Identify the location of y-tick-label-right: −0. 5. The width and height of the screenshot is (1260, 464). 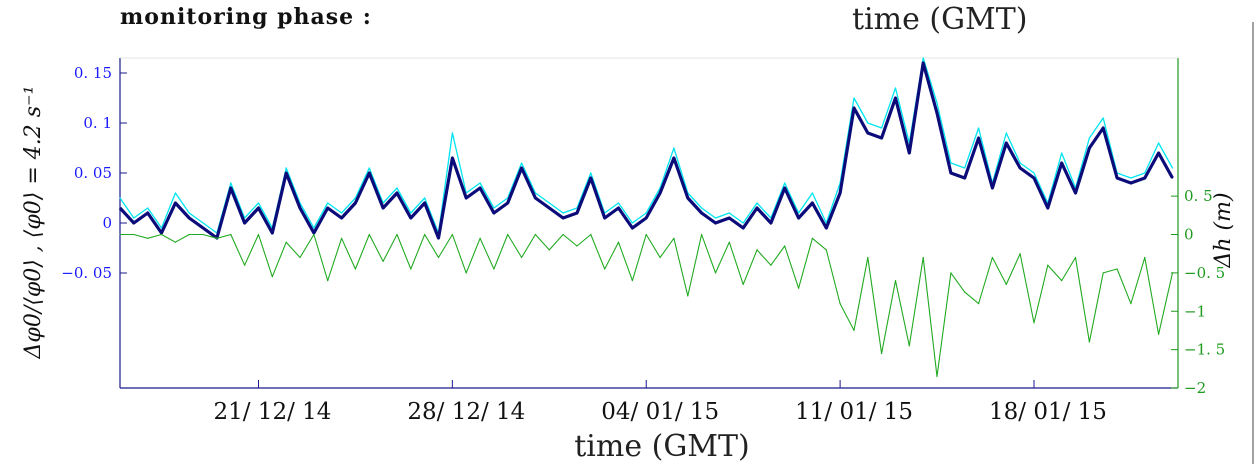
(1204, 273).